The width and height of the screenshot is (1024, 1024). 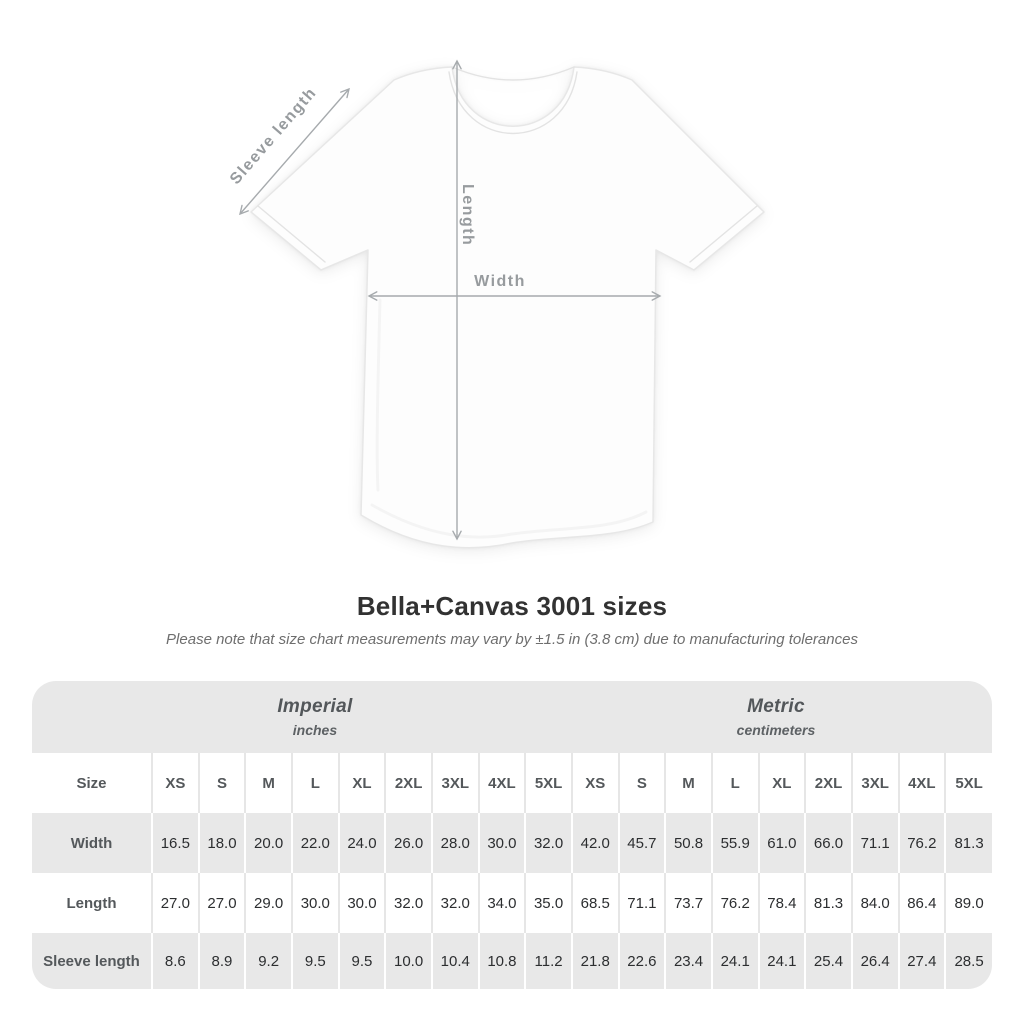 What do you see at coordinates (221, 961) in the screenshot?
I see `sleeve-imperial-s: 8.9` at bounding box center [221, 961].